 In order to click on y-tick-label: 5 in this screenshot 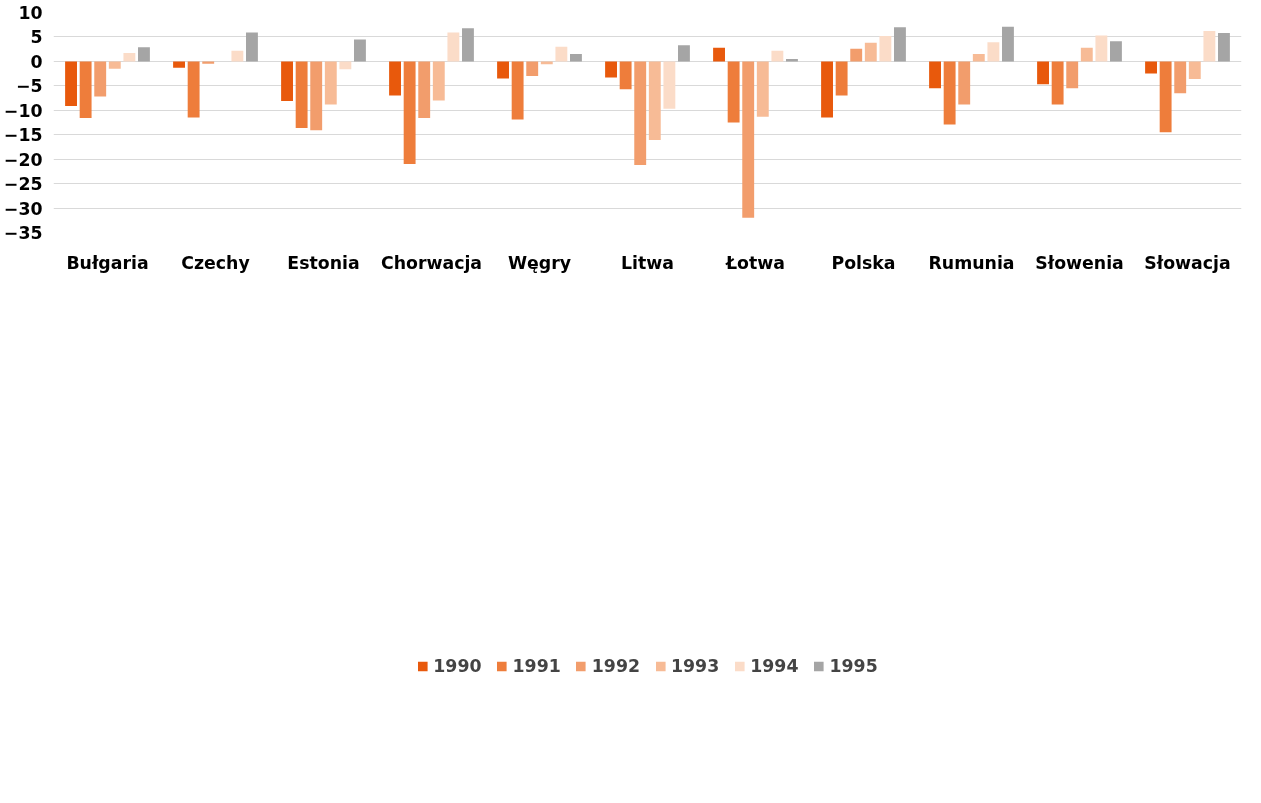, I will do `click(36, 37)`.